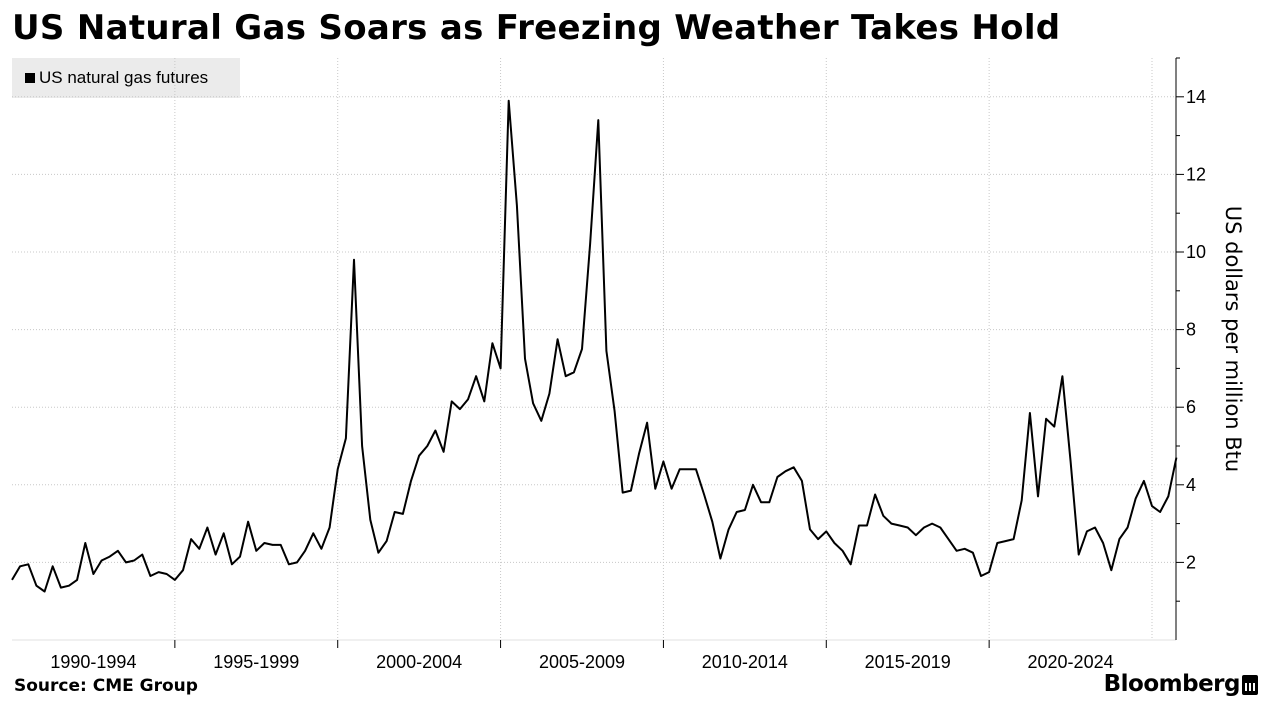  Describe the element at coordinates (1190, 348) in the screenshot. I see `y-axis: 2 4 6 8 10 12 14` at that location.